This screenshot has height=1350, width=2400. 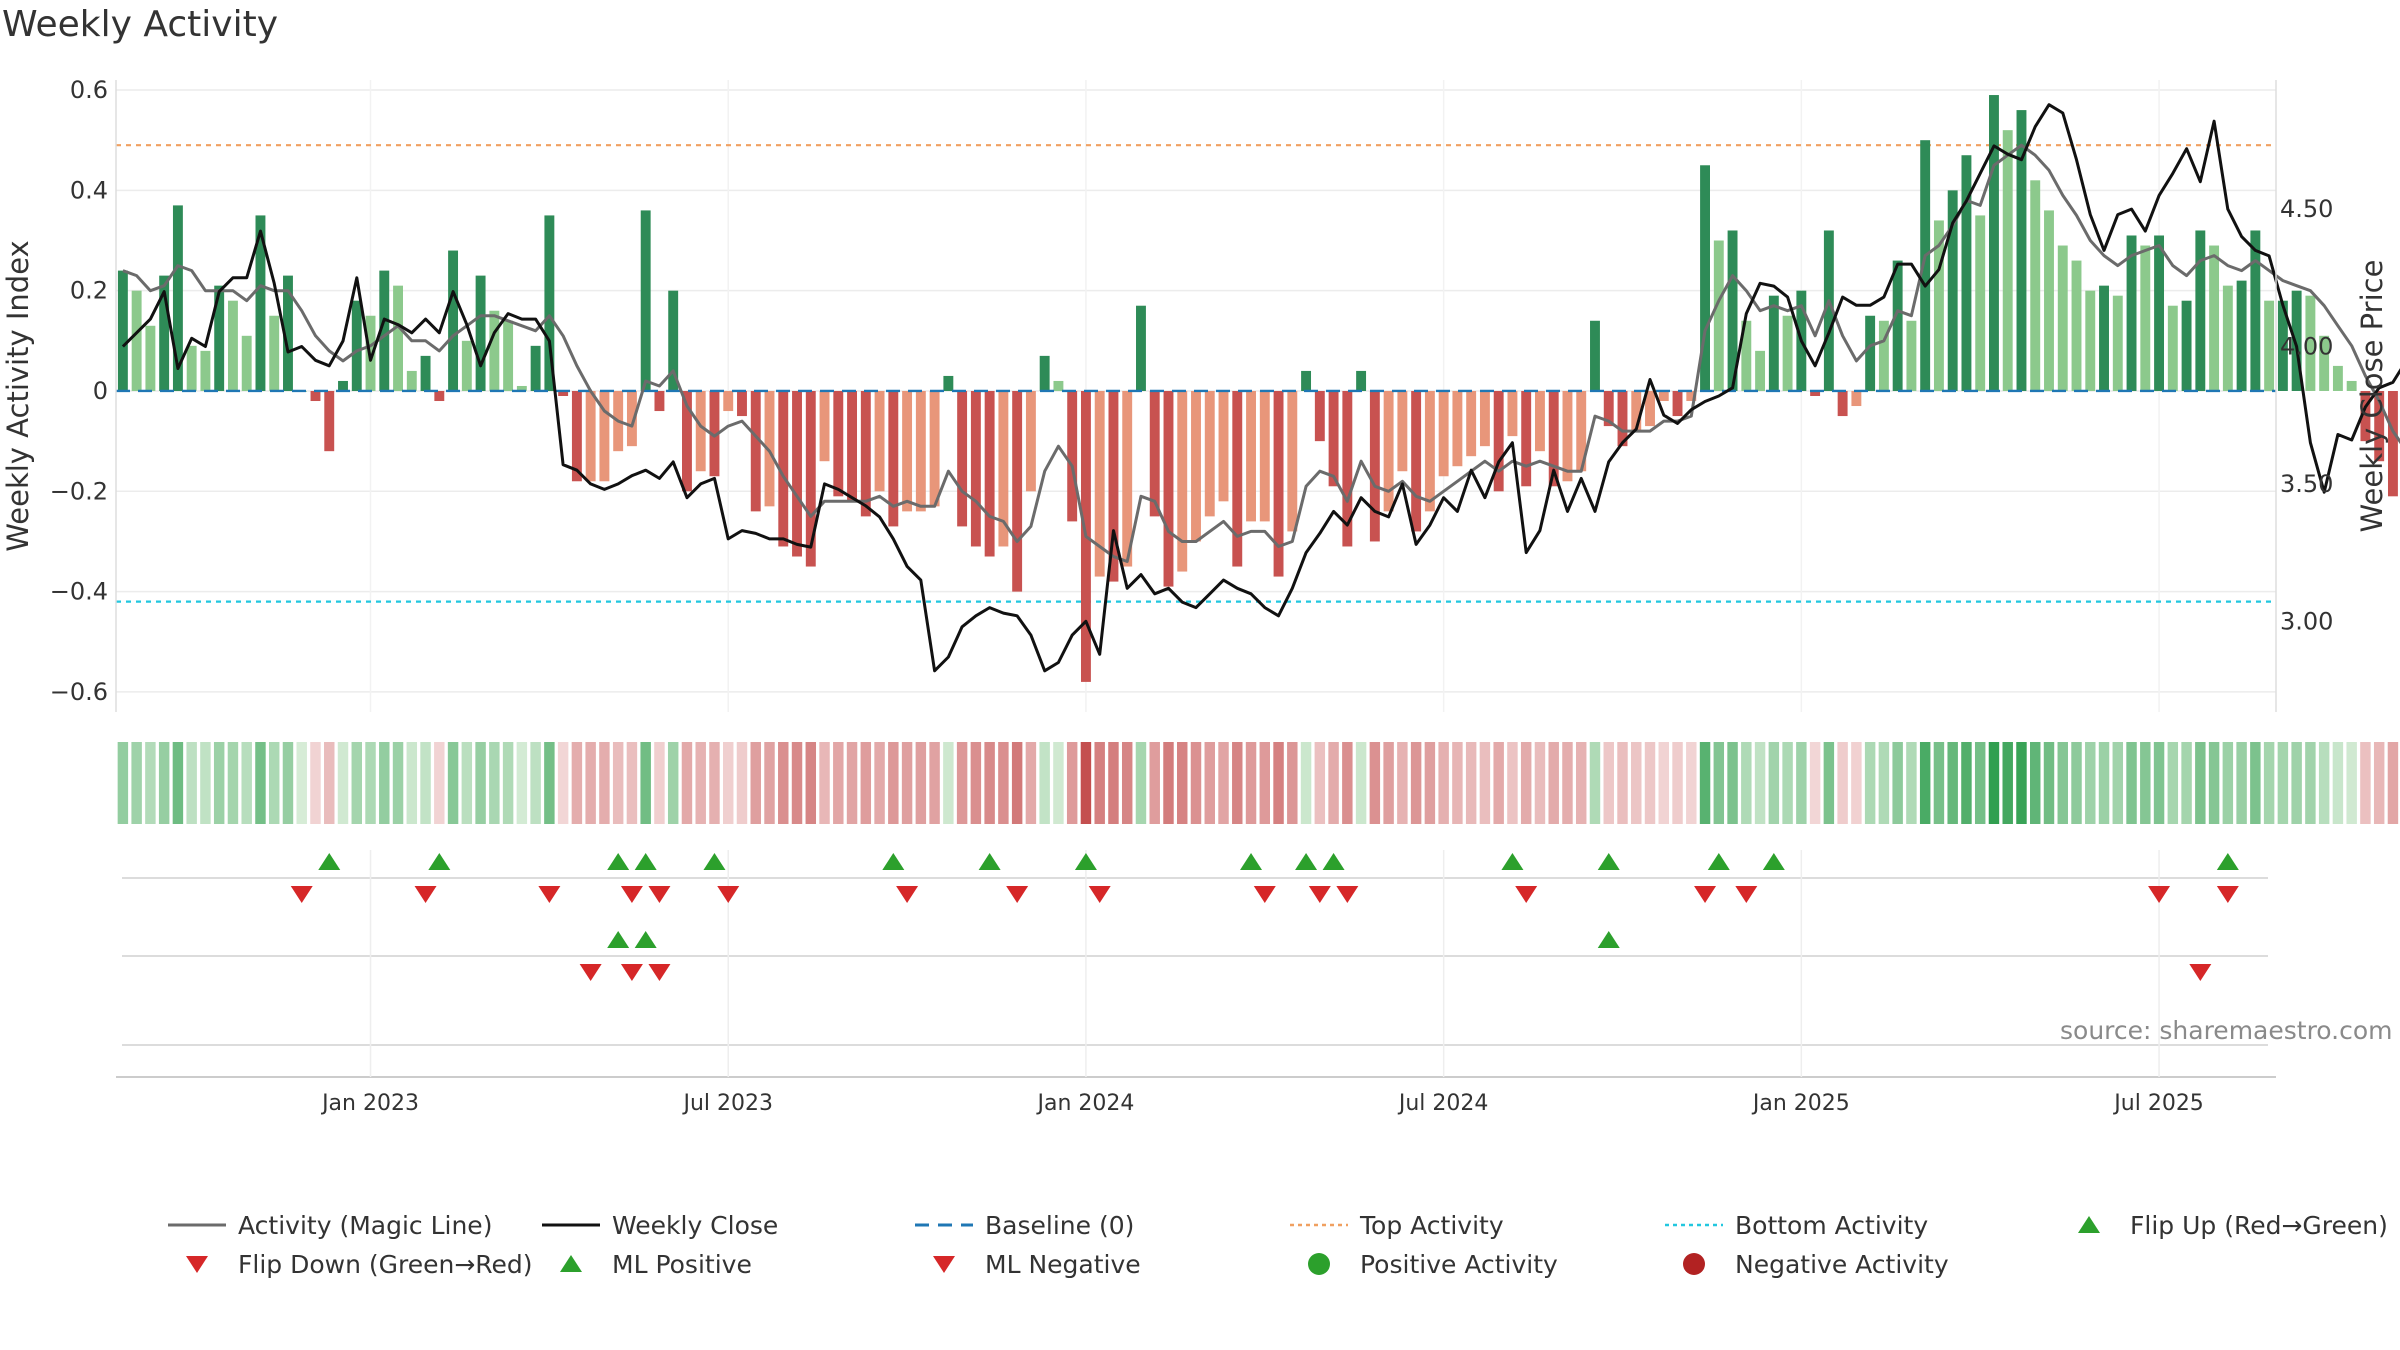 What do you see at coordinates (79, 692) in the screenshot?
I see `y-tick-label: −0.6` at bounding box center [79, 692].